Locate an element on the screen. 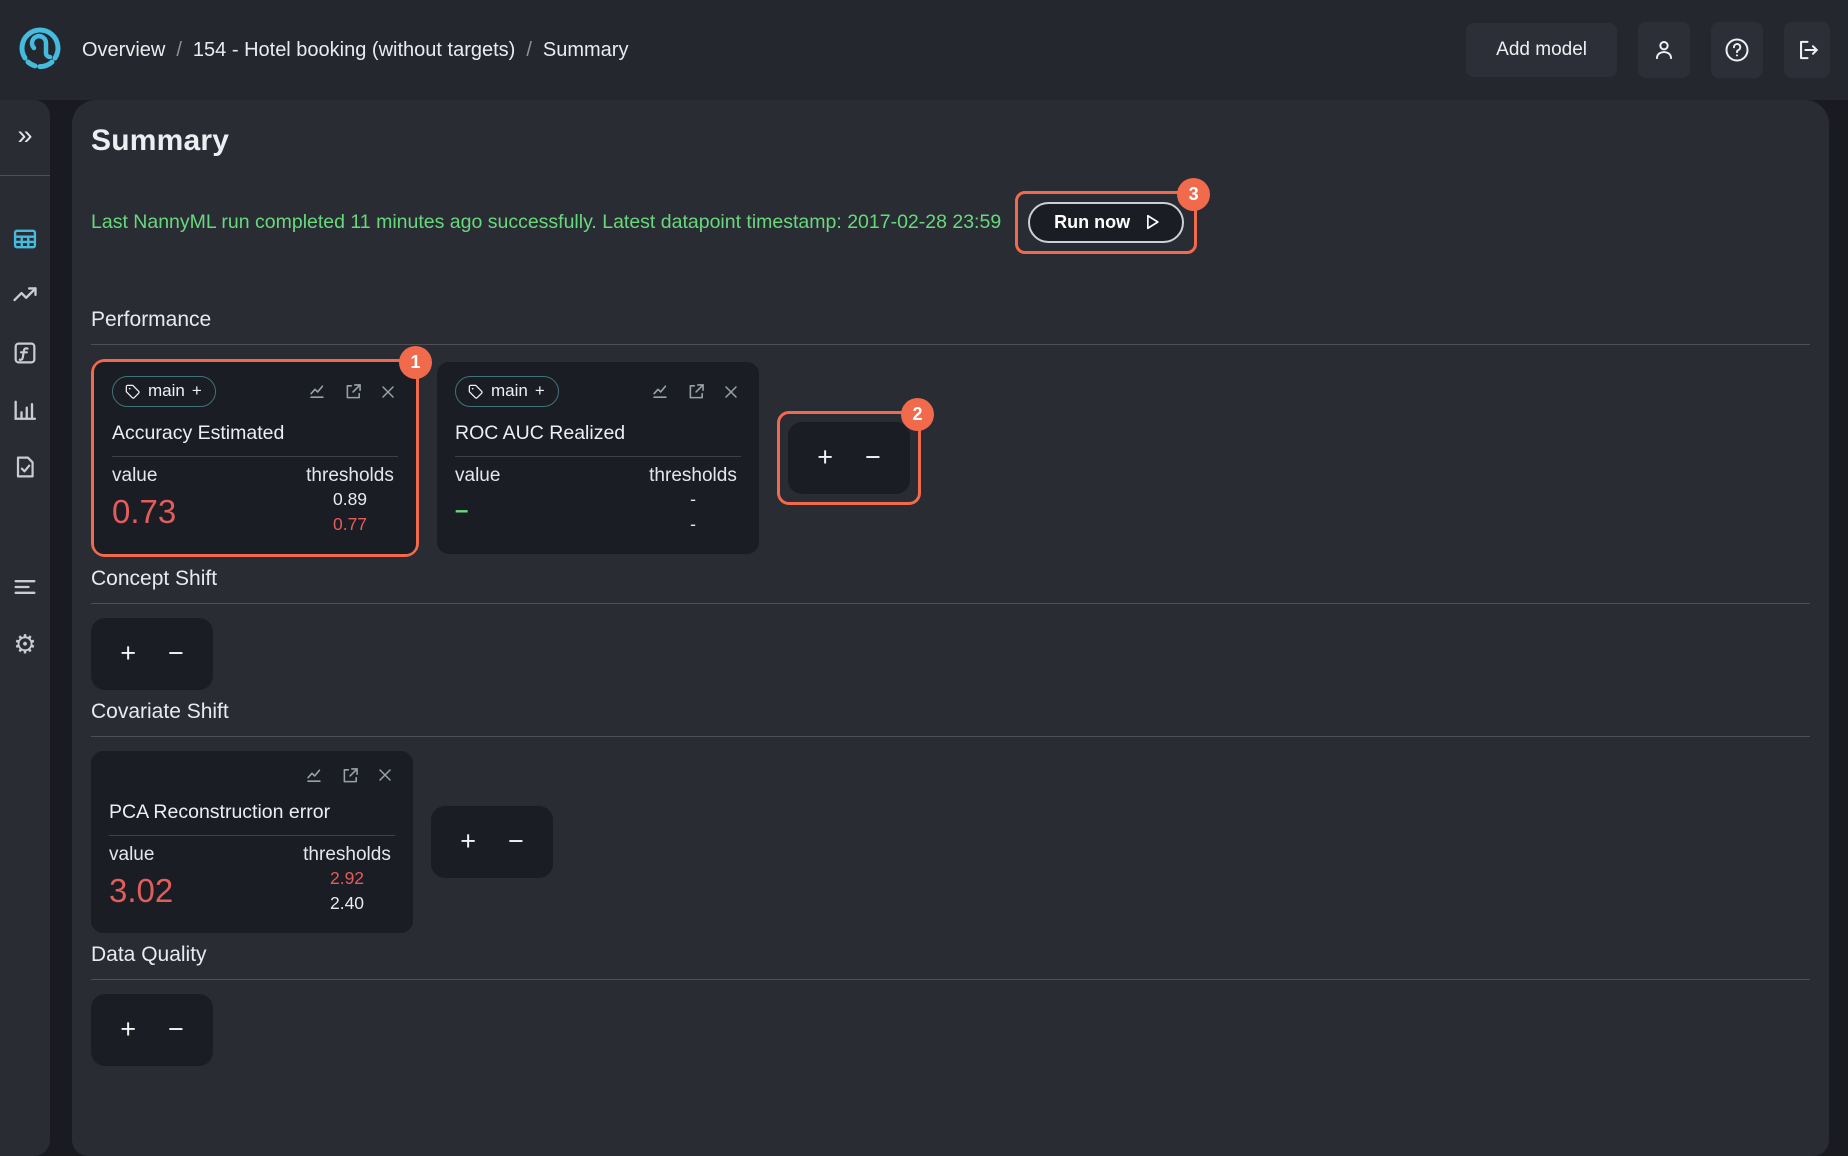 The image size is (1848, 1156). user-account-button is located at coordinates (1664, 50).